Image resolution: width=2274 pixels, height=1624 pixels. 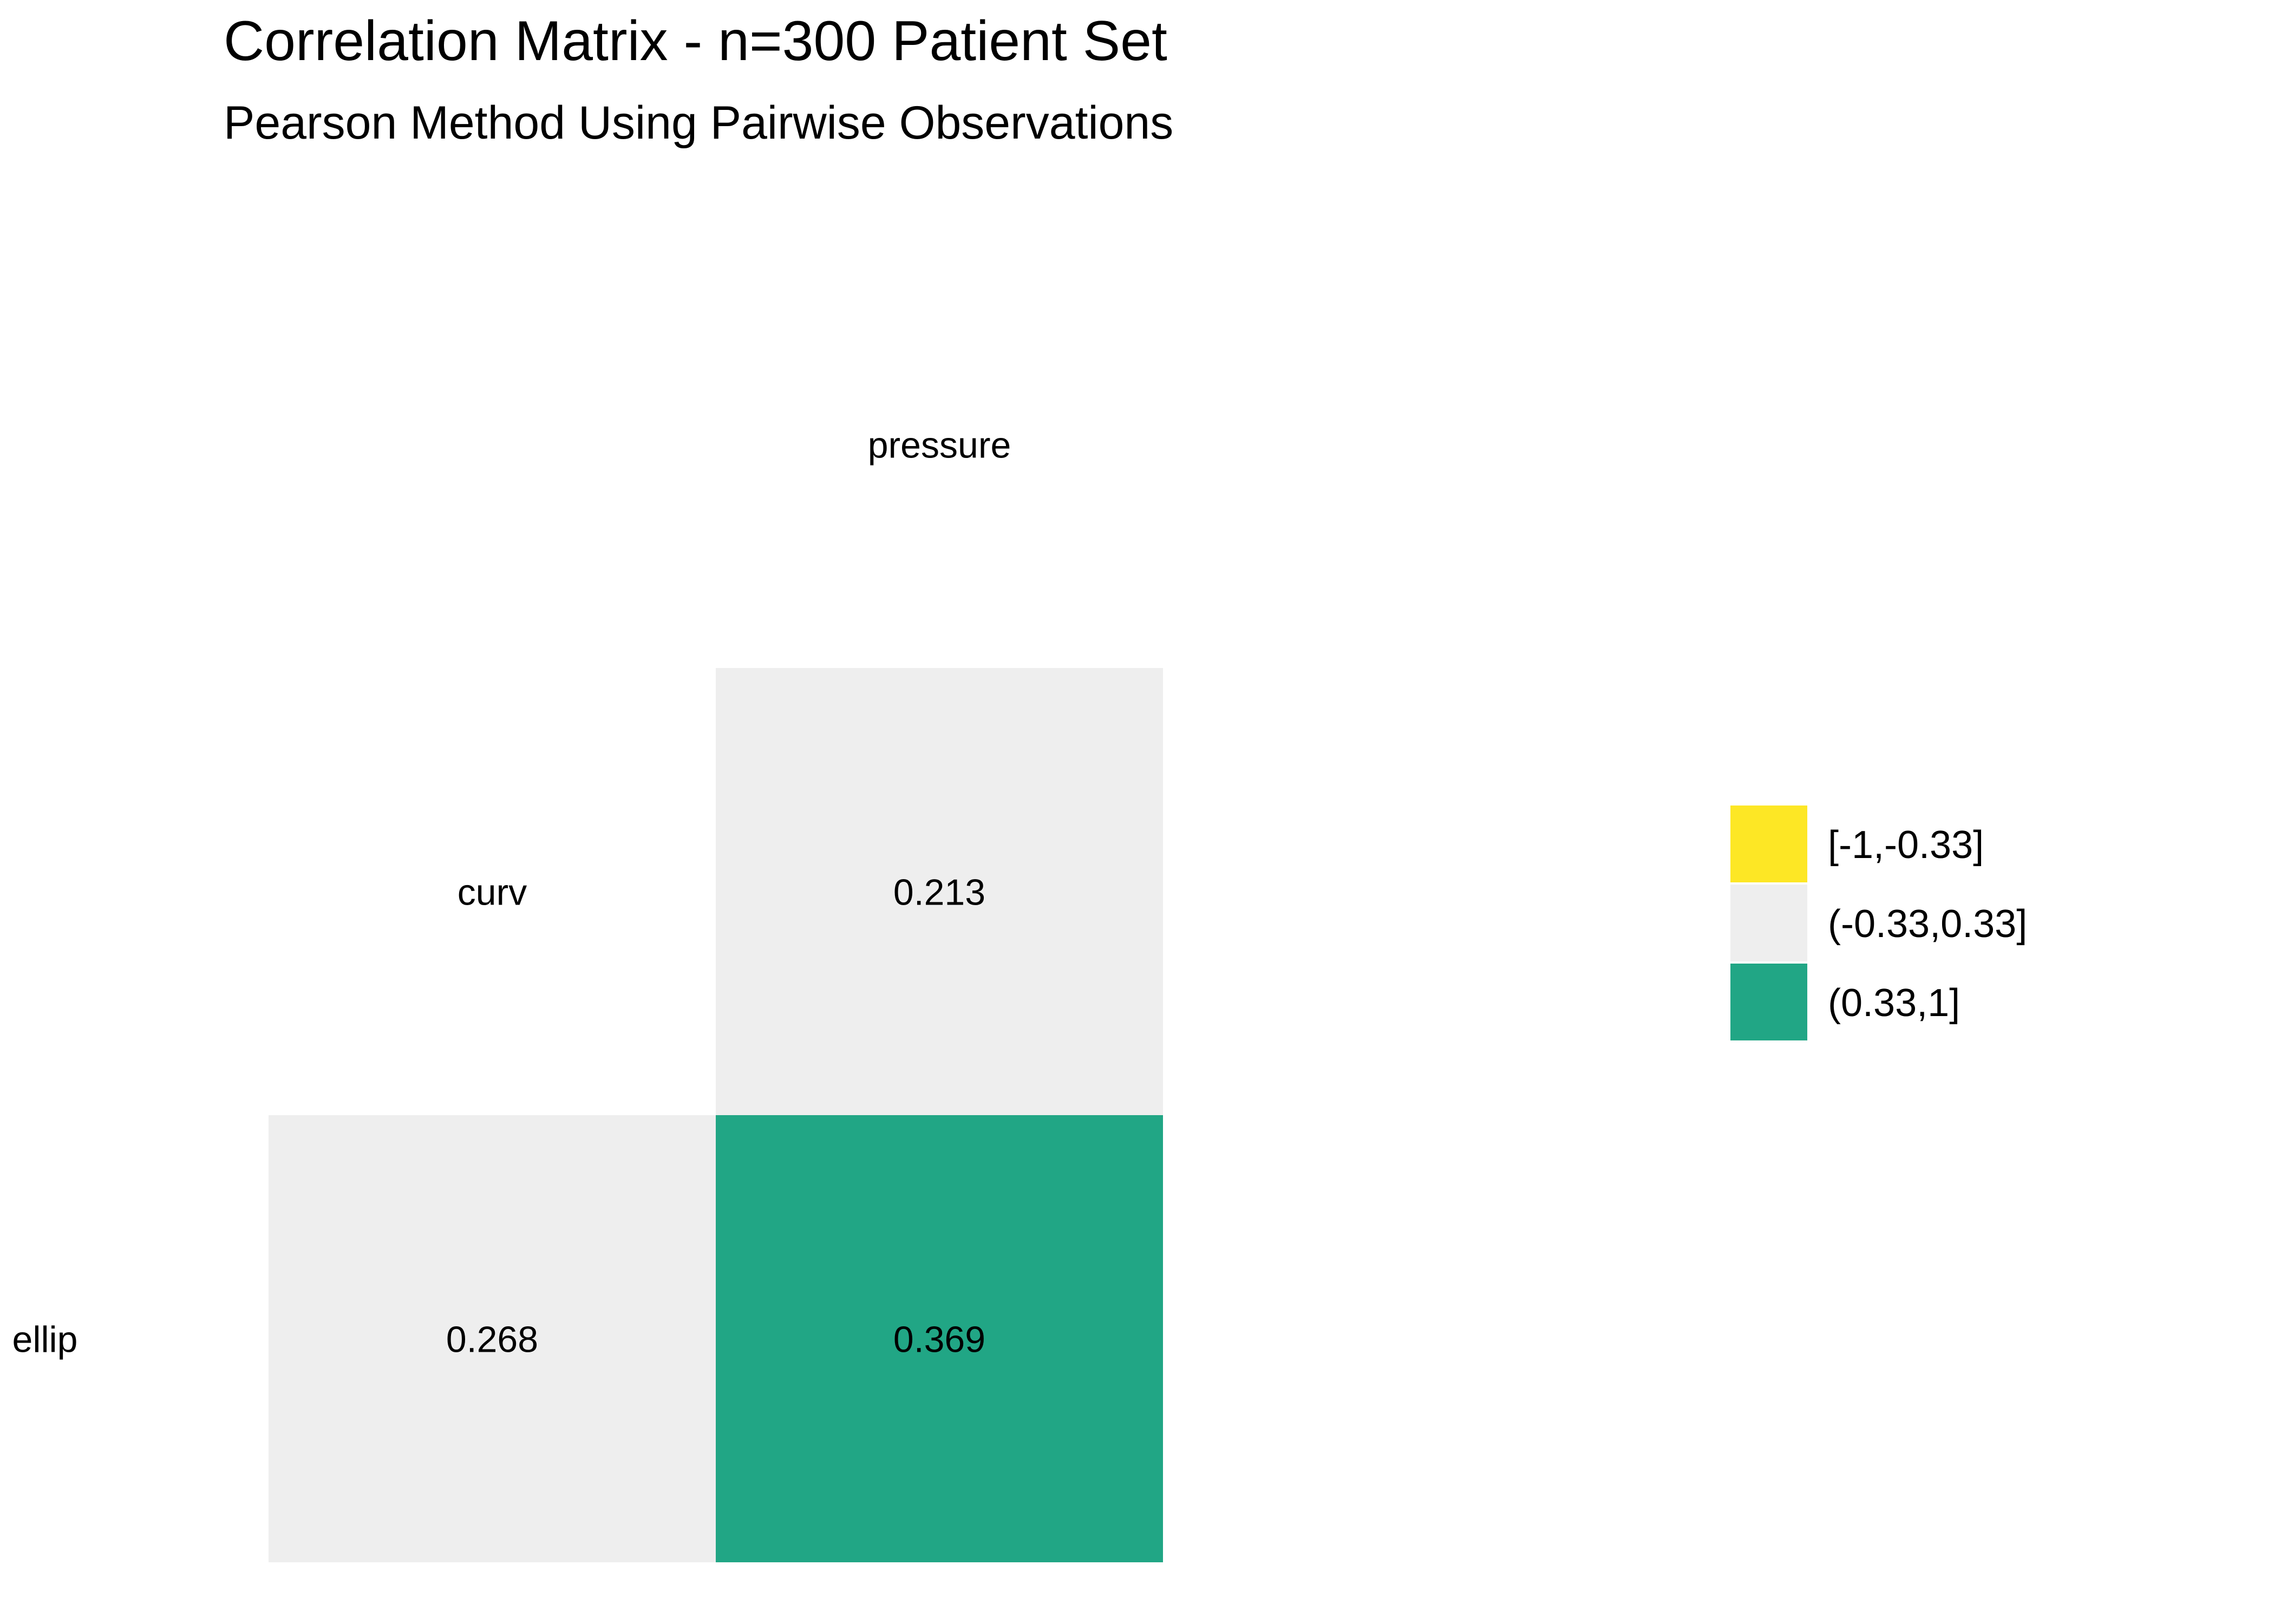 I want to click on legend-label: [-1,-0.33], so click(x=1906, y=845).